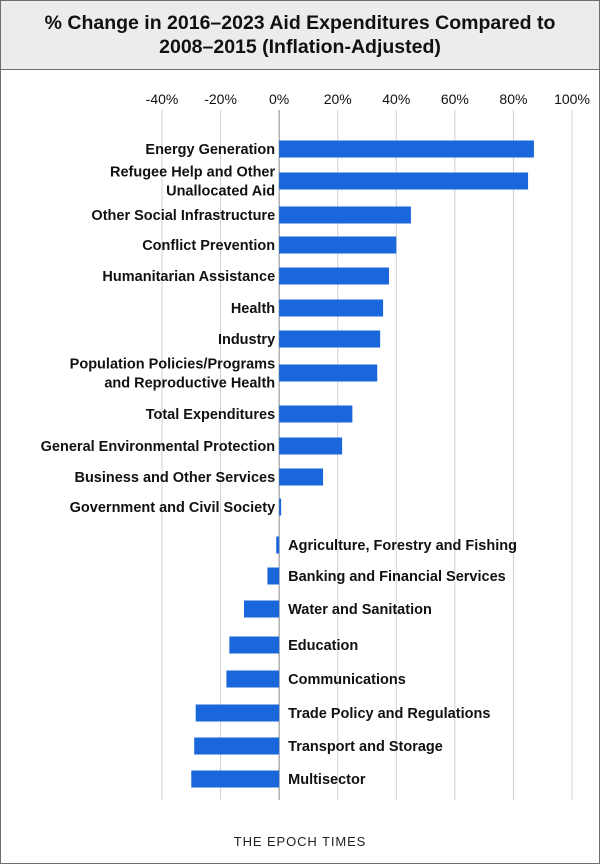 The width and height of the screenshot is (600, 864). I want to click on x-tick-label: 60%, so click(455, 99).